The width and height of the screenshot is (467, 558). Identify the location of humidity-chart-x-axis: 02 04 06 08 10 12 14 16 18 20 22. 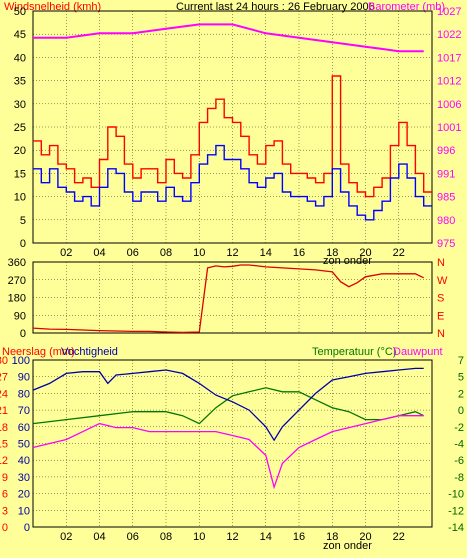
(232, 537).